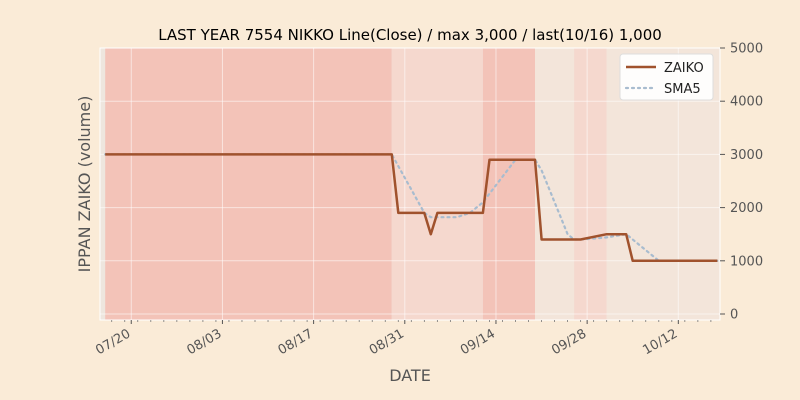 The height and width of the screenshot is (400, 800). What do you see at coordinates (666, 77) in the screenshot?
I see `legend: ZAIKO SMA5` at bounding box center [666, 77].